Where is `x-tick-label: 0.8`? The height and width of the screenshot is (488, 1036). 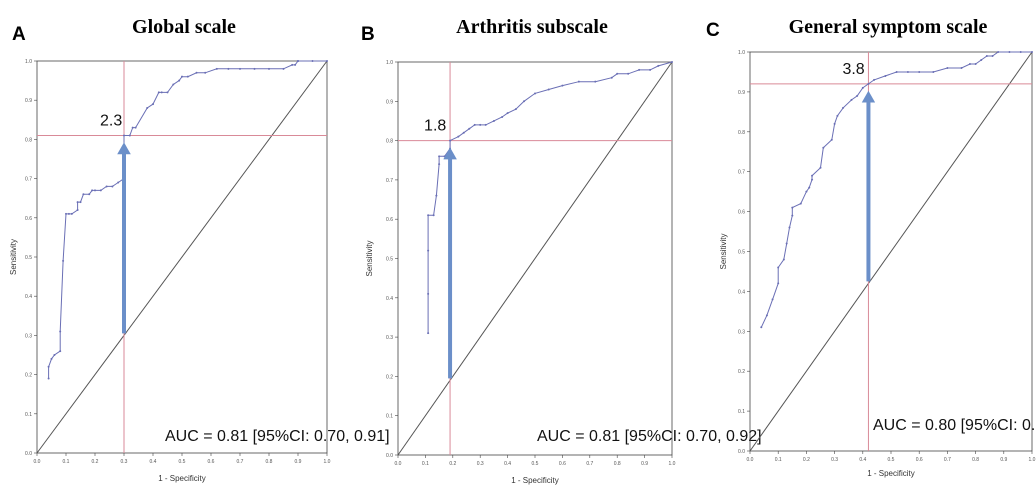 x-tick-label: 0.8 is located at coordinates (269, 462).